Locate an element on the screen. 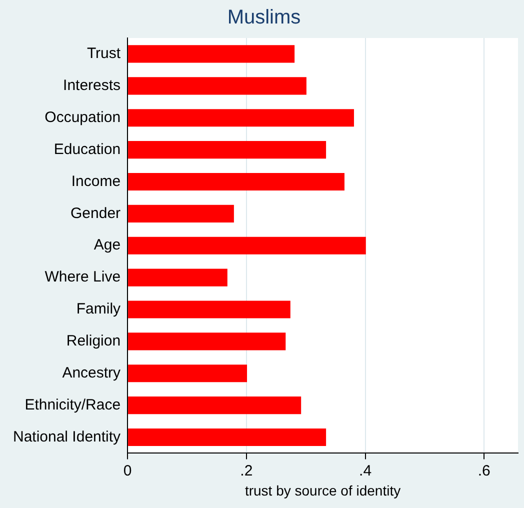 This screenshot has height=508, width=524. y-tick-label: Ancestry is located at coordinates (92, 373).